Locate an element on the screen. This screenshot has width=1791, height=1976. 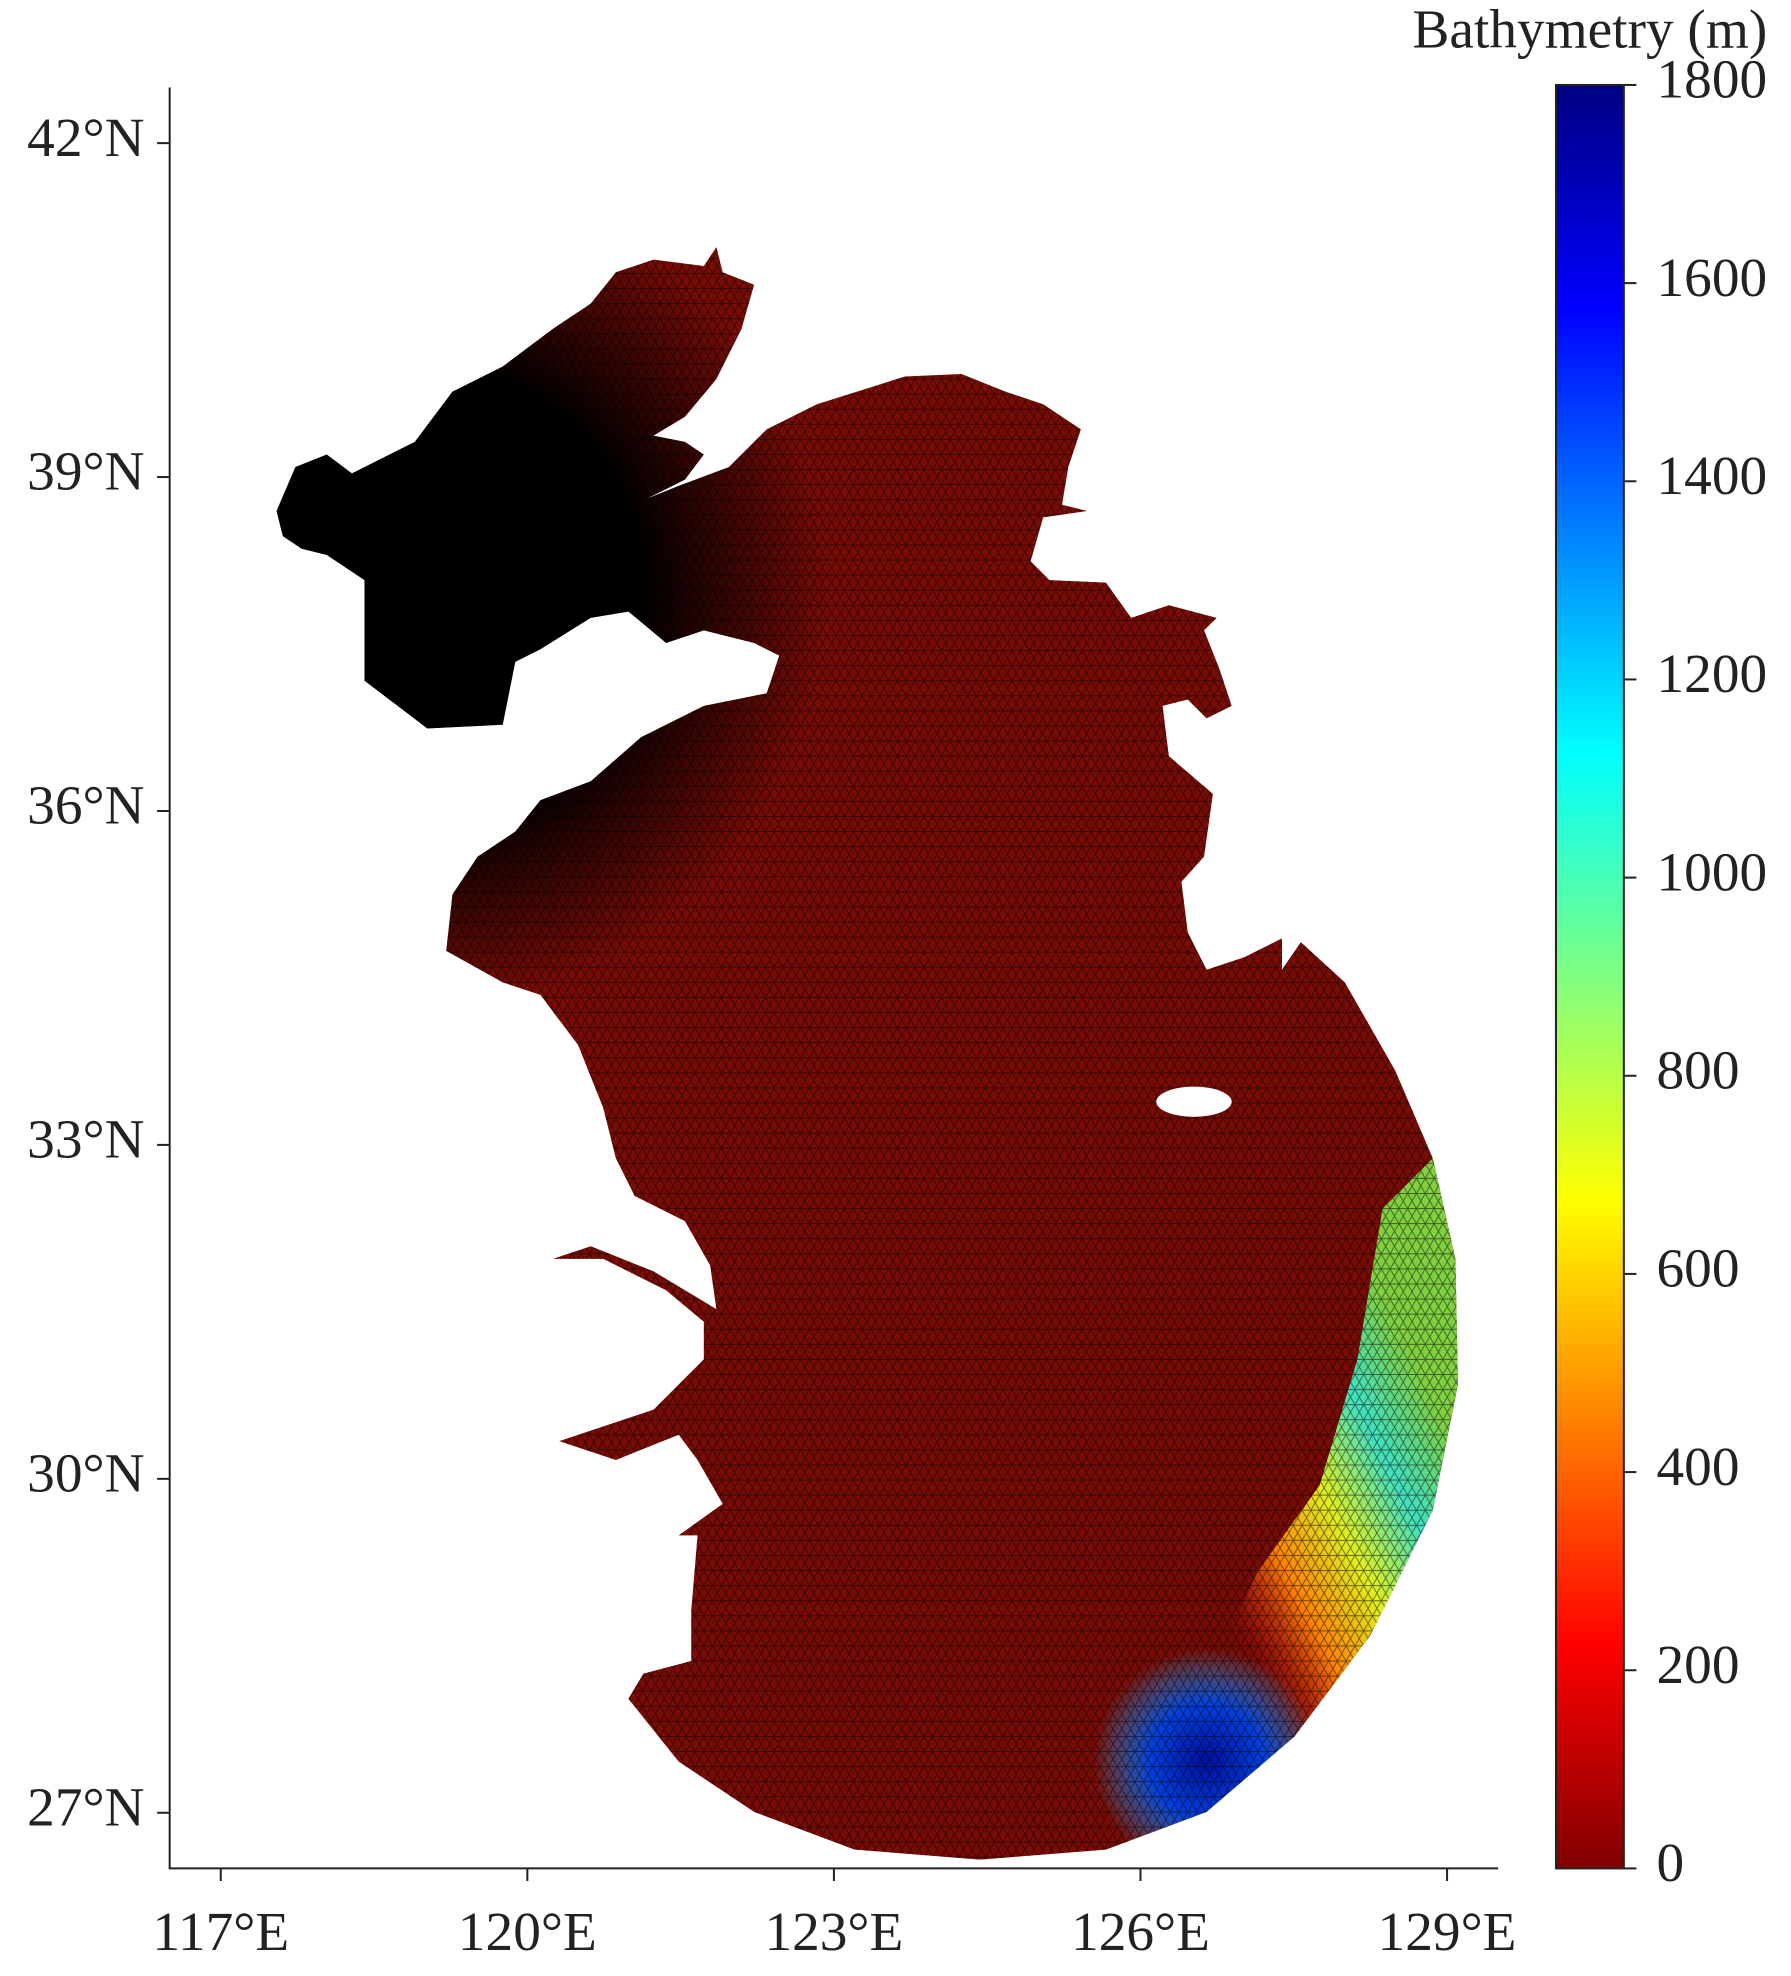
y-tick-label: 39°N is located at coordinates (85, 471).